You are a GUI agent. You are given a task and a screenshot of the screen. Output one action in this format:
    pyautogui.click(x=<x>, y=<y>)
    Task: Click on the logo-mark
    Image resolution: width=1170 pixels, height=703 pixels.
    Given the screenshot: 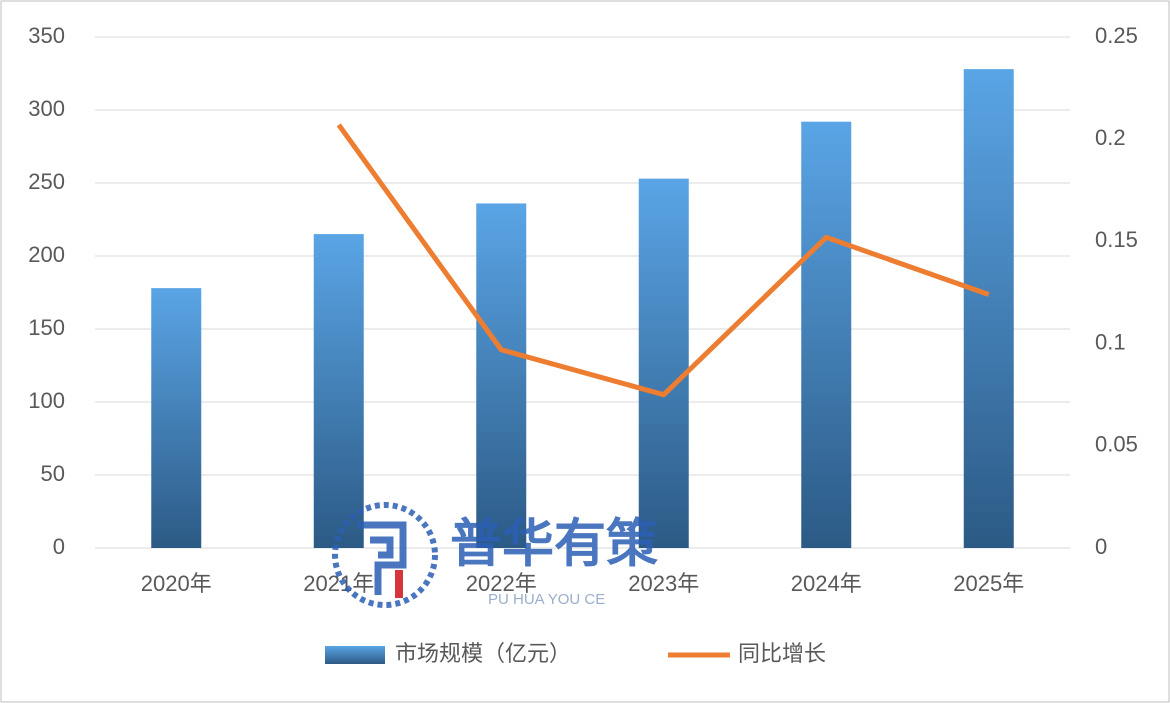 What is the action you would take?
    pyautogui.click(x=382, y=558)
    